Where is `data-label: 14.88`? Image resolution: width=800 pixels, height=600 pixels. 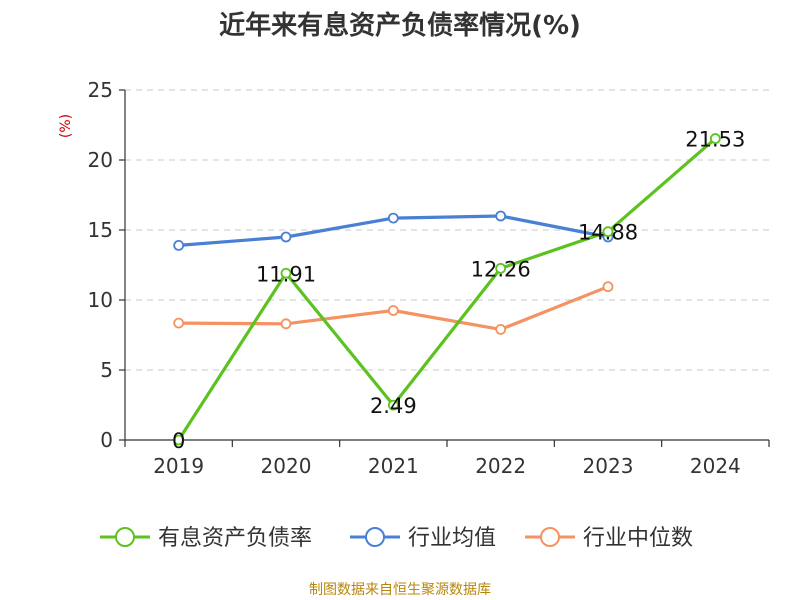
data-label: 14.88 is located at coordinates (608, 233).